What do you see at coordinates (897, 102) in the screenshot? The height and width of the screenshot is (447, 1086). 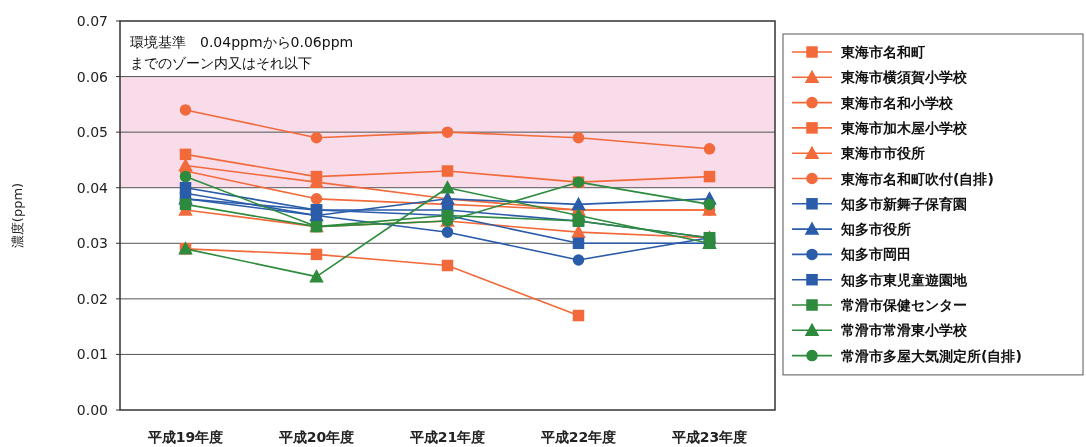 I see `legend-label: 東海市名和小学校` at bounding box center [897, 102].